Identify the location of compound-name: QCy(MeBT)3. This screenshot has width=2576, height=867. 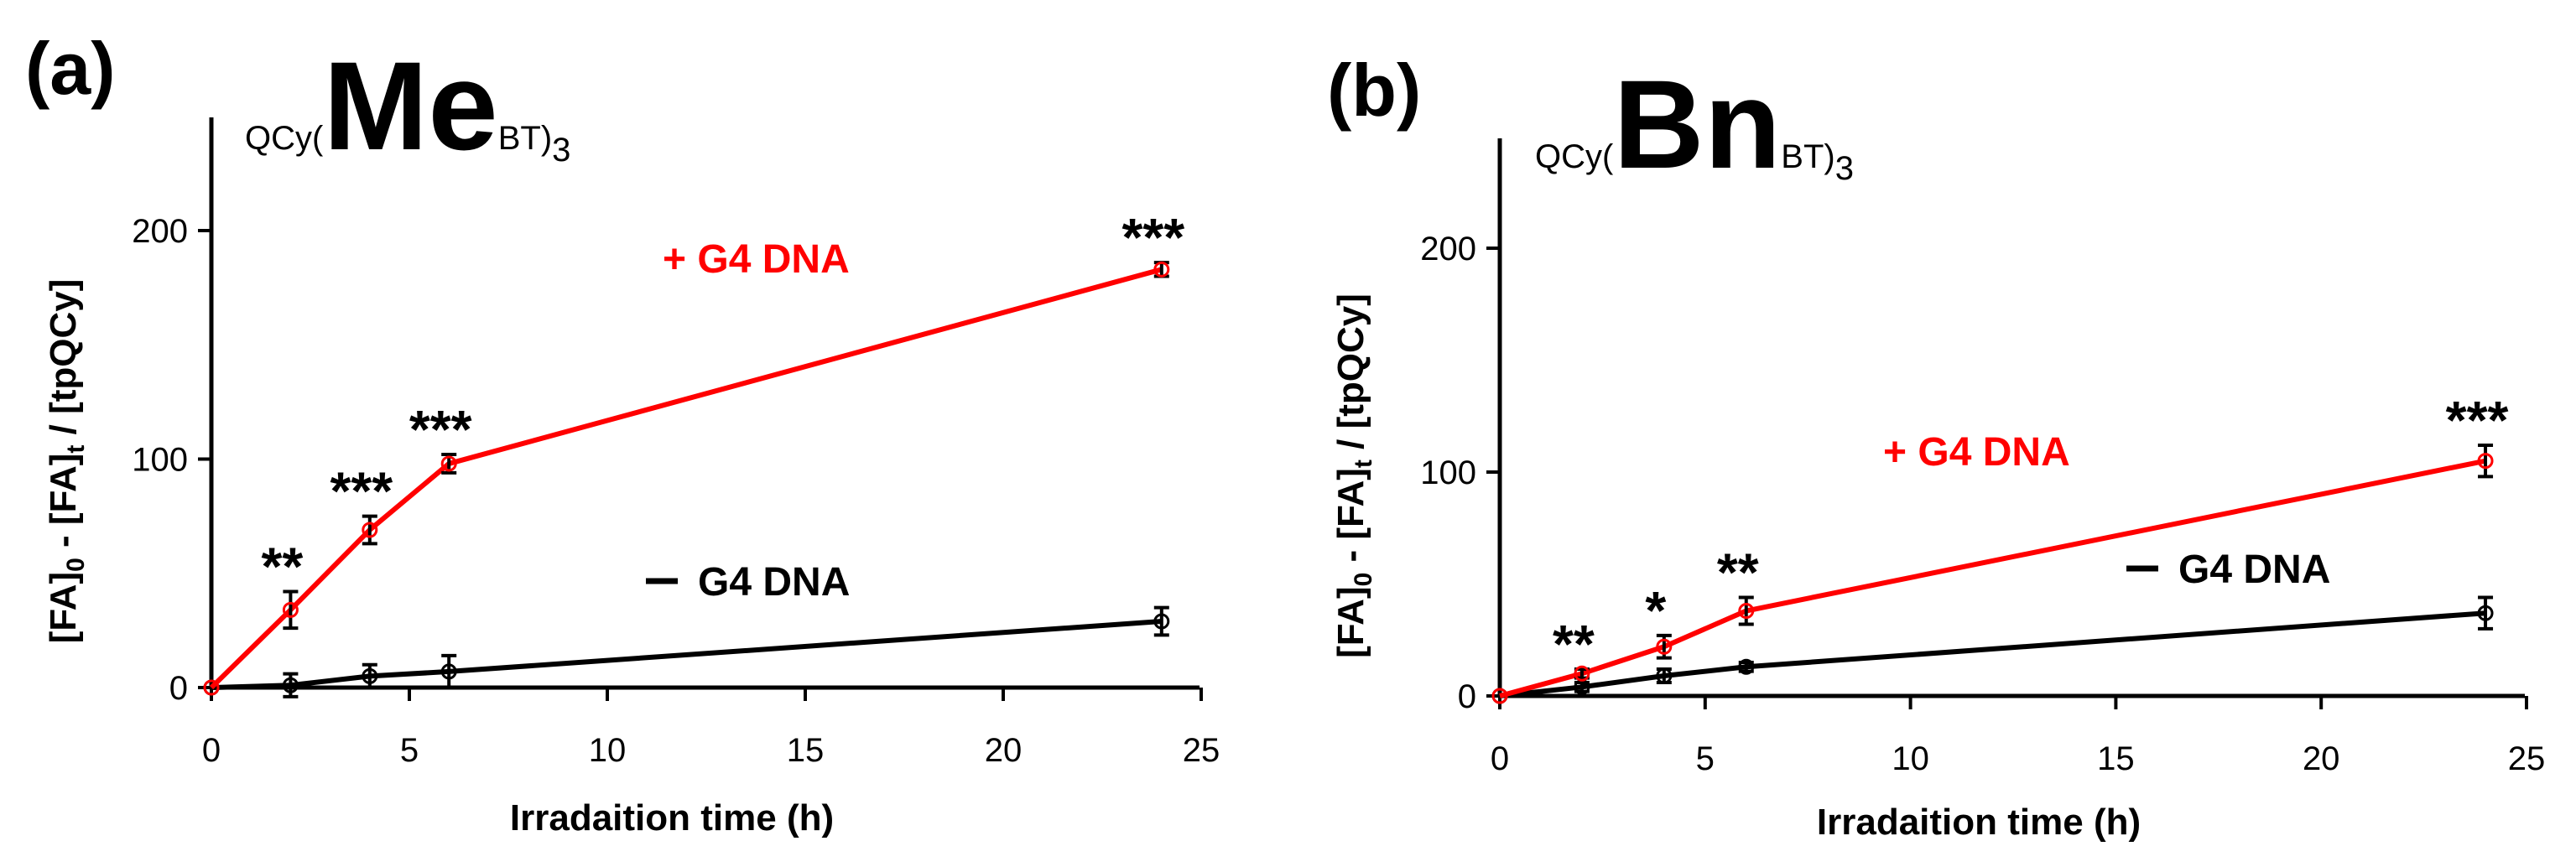
(407, 105).